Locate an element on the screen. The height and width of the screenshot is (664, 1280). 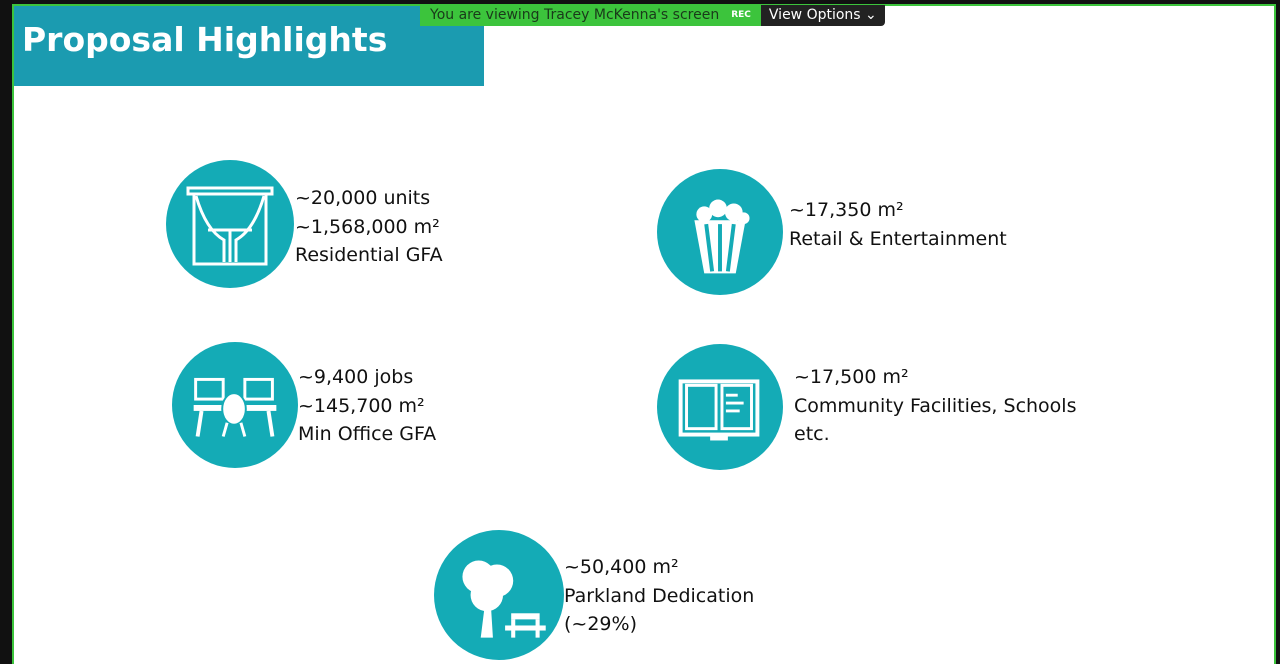
item-line: ~17,500 m² is located at coordinates (851, 377).